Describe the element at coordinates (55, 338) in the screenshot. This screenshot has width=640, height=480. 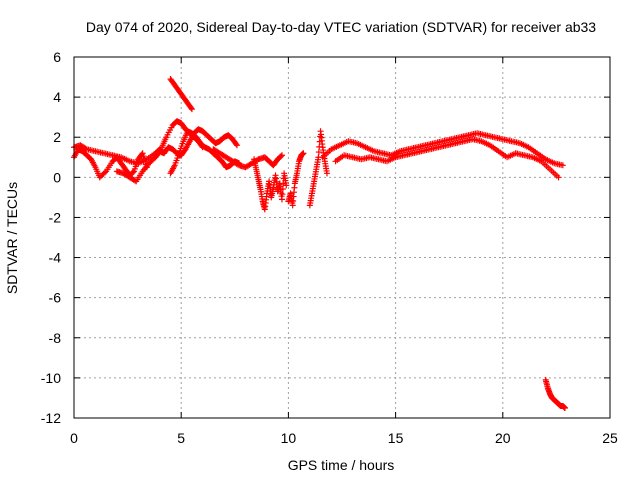
I see `y-tick-label: -8` at that location.